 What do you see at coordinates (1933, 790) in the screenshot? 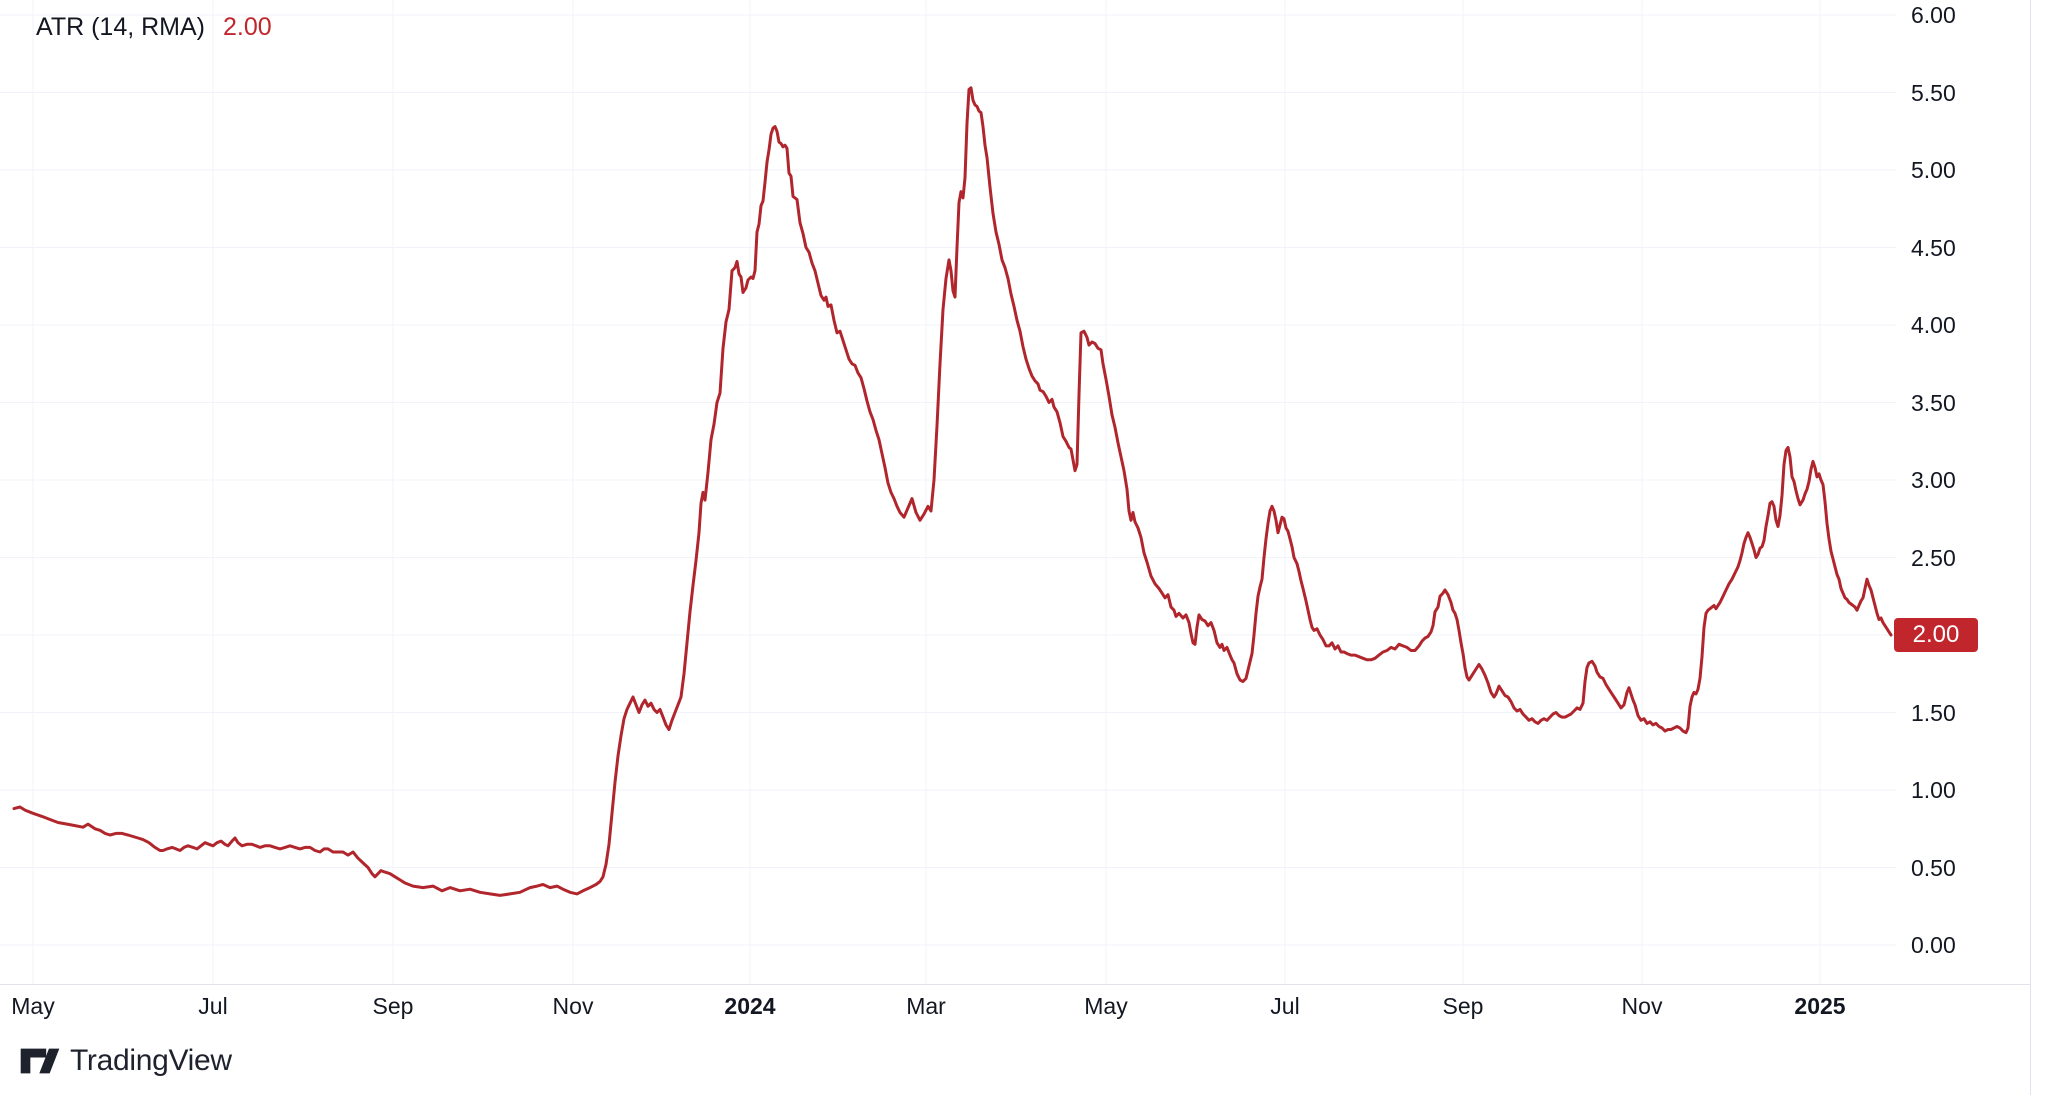
I see `price-axis-label: 1.00` at bounding box center [1933, 790].